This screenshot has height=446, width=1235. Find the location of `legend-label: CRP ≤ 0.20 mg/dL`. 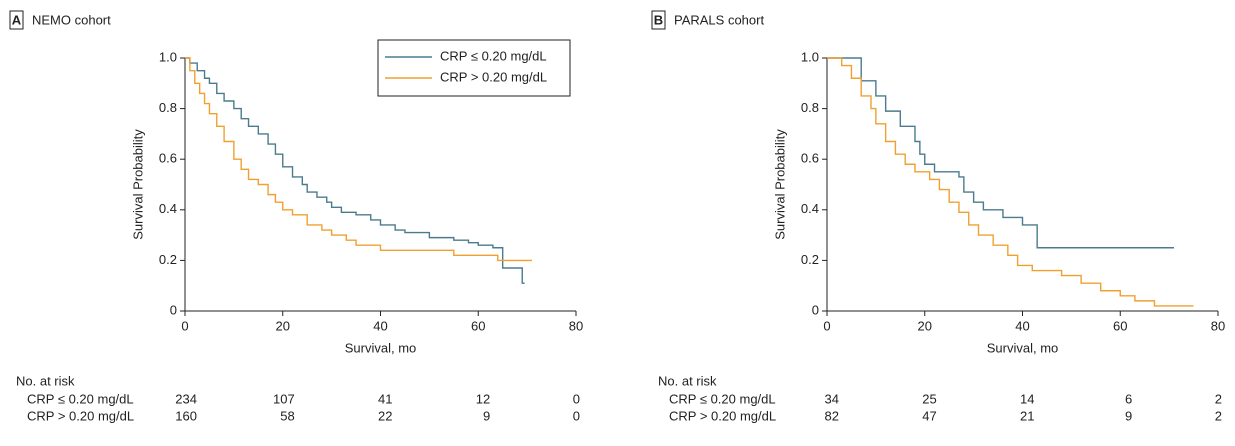

legend-label: CRP ≤ 0.20 mg/dL is located at coordinates (493, 55).